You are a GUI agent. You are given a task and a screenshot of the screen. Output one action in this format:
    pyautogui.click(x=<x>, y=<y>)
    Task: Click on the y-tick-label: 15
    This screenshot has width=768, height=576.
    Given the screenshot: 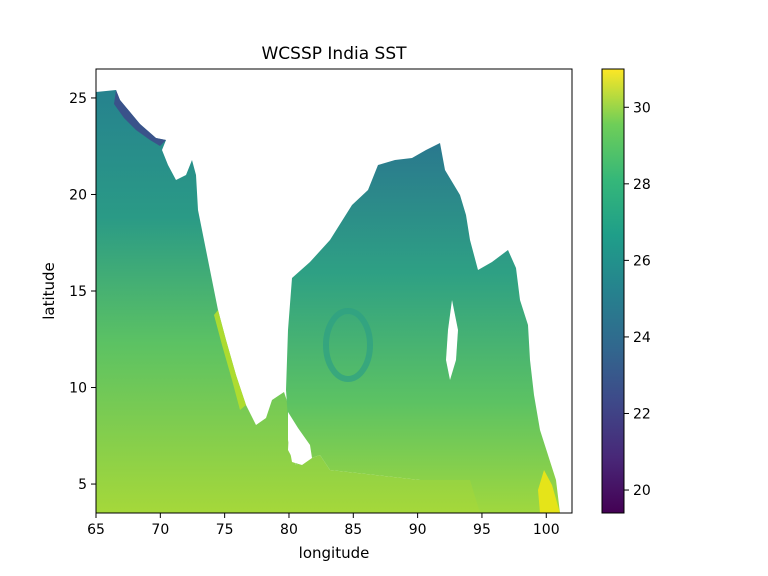 What is the action you would take?
    pyautogui.click(x=78, y=292)
    